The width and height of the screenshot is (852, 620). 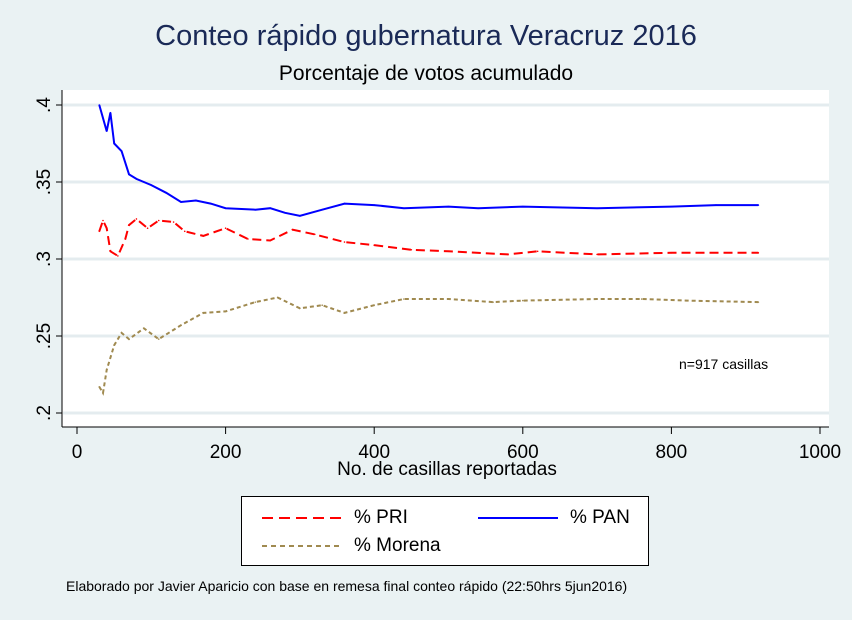 What do you see at coordinates (445, 531) in the screenshot?
I see `legend: % PRI % PAN % Morena` at bounding box center [445, 531].